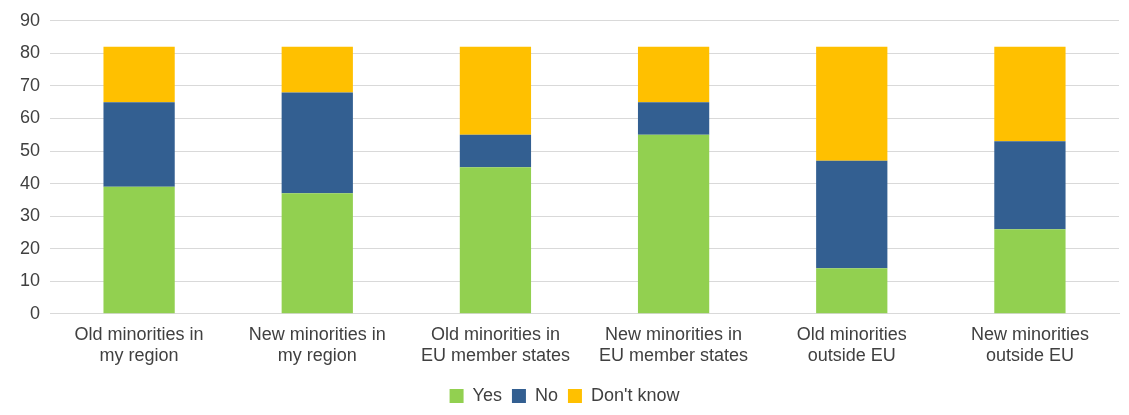 This screenshot has width=1129, height=415. Describe the element at coordinates (30, 84) in the screenshot. I see `y-tick-label: 70` at that location.